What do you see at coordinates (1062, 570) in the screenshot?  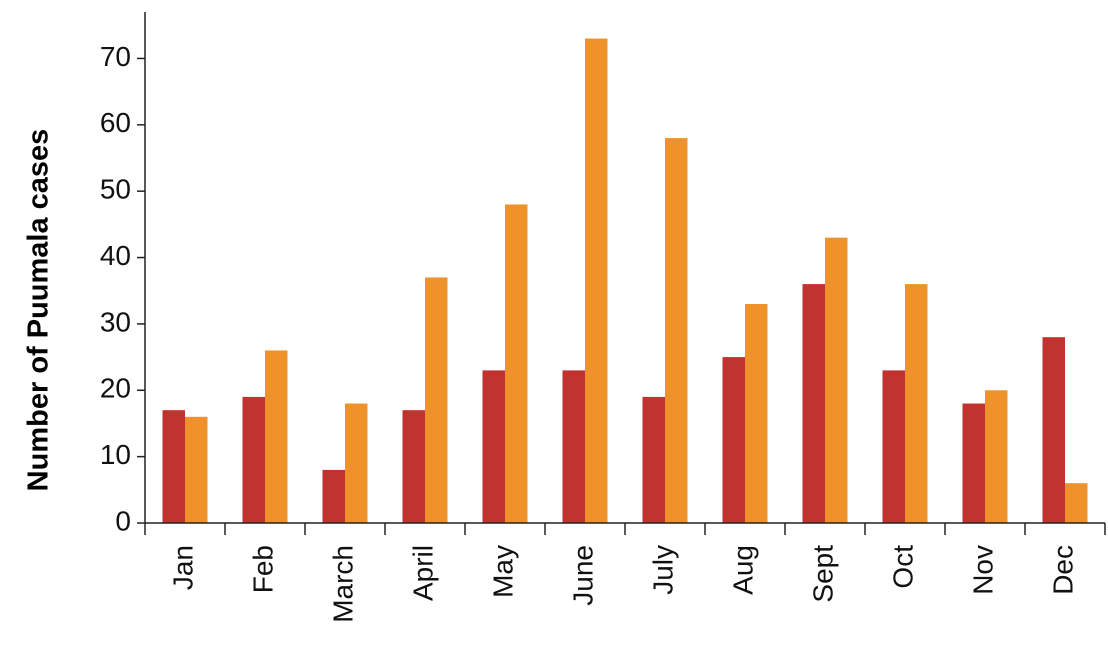 I see `x-tick-label: Dec` at bounding box center [1062, 570].